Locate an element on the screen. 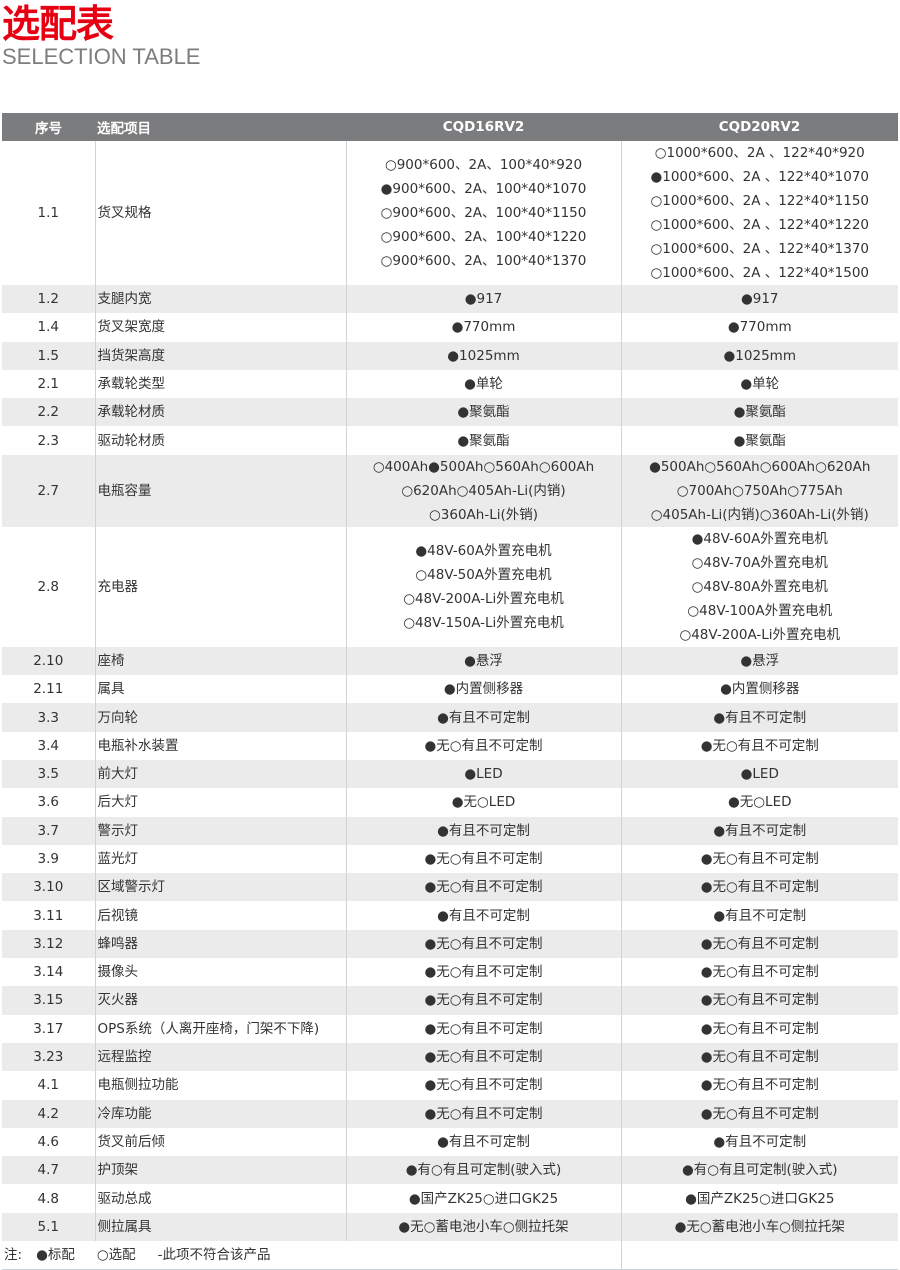 The height and width of the screenshot is (1270, 900). cqd20rv2-value: ●917 is located at coordinates (759, 299).